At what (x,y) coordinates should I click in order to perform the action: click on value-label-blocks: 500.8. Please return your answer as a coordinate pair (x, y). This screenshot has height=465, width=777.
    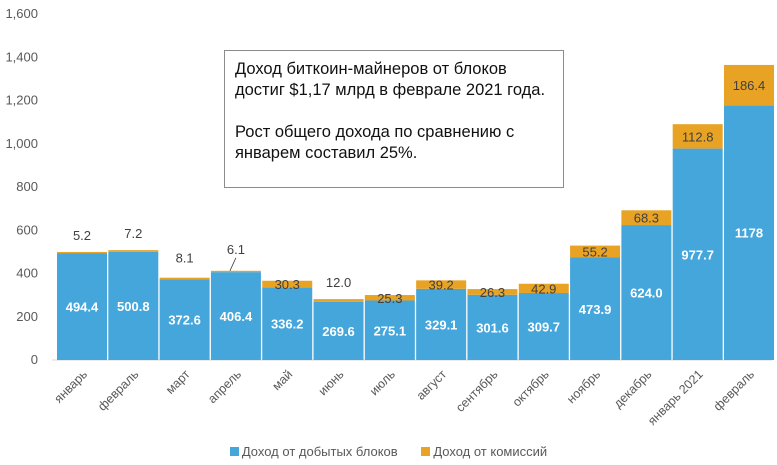
    Looking at the image, I should click on (133, 306).